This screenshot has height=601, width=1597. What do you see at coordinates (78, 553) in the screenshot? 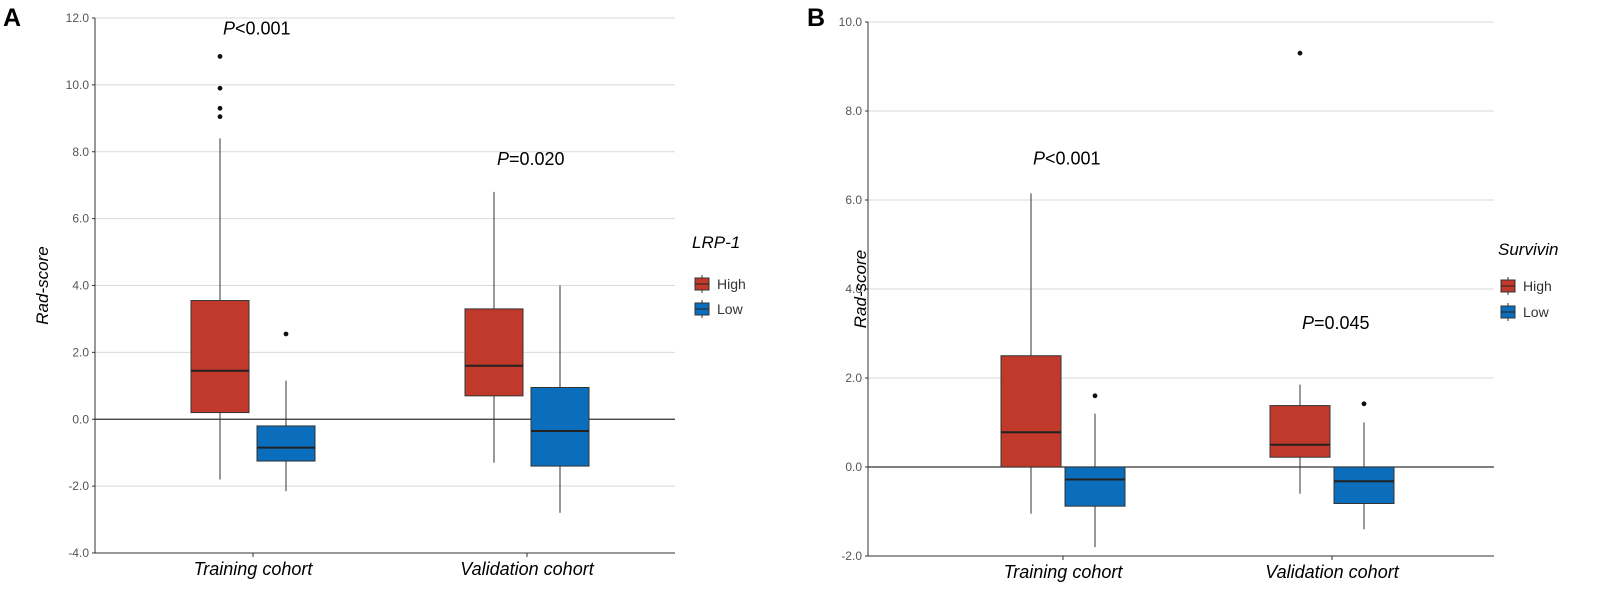
I see `y-tick-label: -4.0` at bounding box center [78, 553].